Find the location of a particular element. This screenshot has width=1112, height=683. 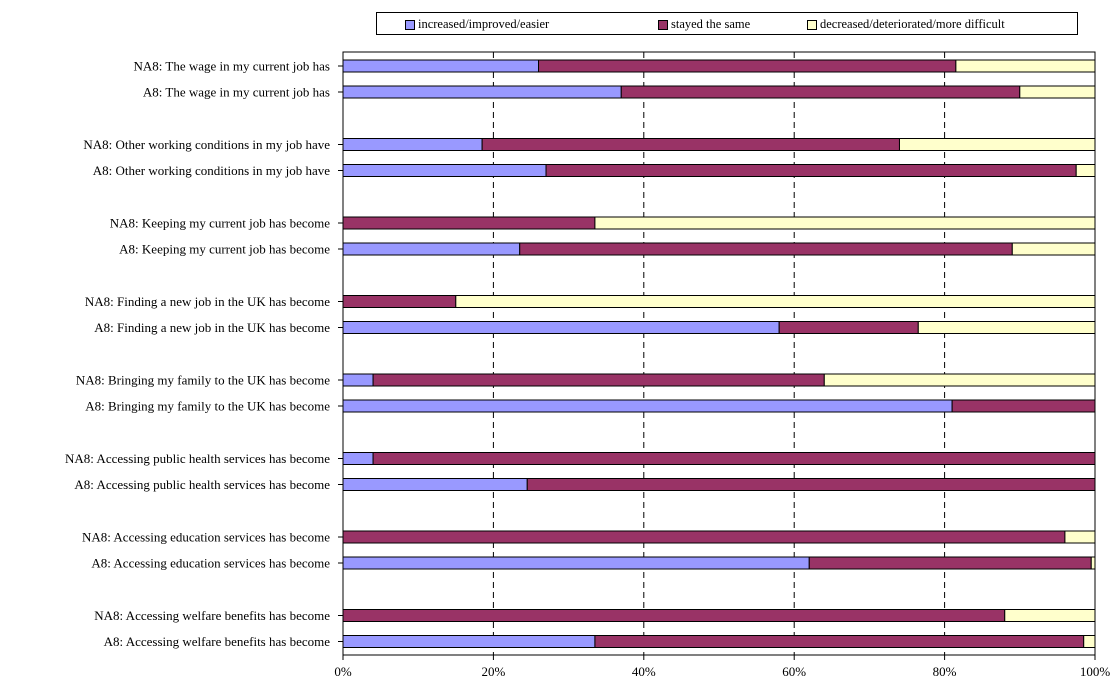

x-tick-label: 80% is located at coordinates (945, 671).